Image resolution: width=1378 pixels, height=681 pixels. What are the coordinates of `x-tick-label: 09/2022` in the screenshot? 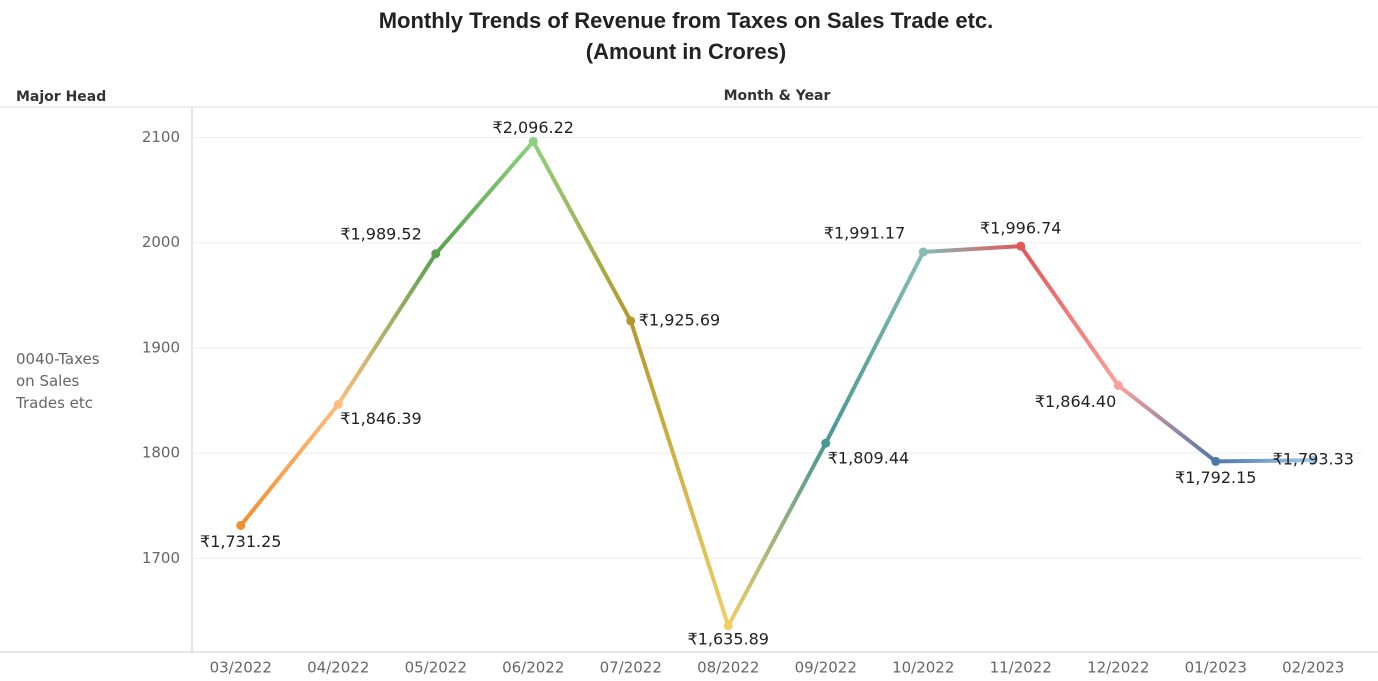 It's located at (826, 668).